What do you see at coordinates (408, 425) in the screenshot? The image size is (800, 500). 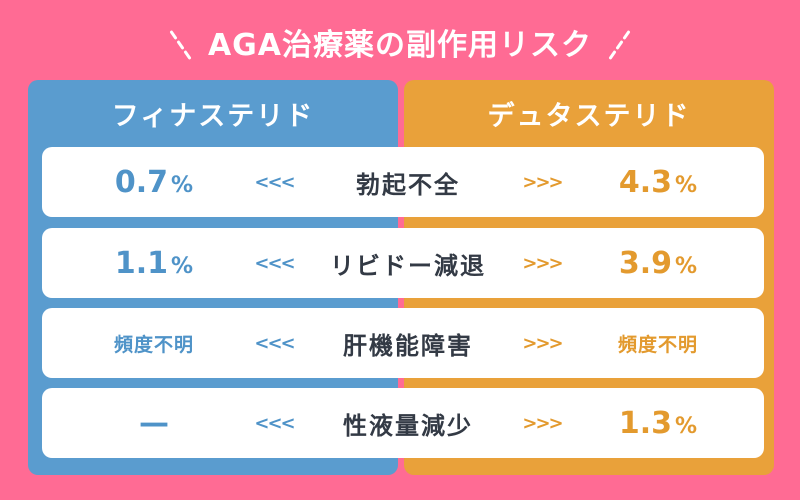 I see `side-effect-label: 性液量減少` at bounding box center [408, 425].